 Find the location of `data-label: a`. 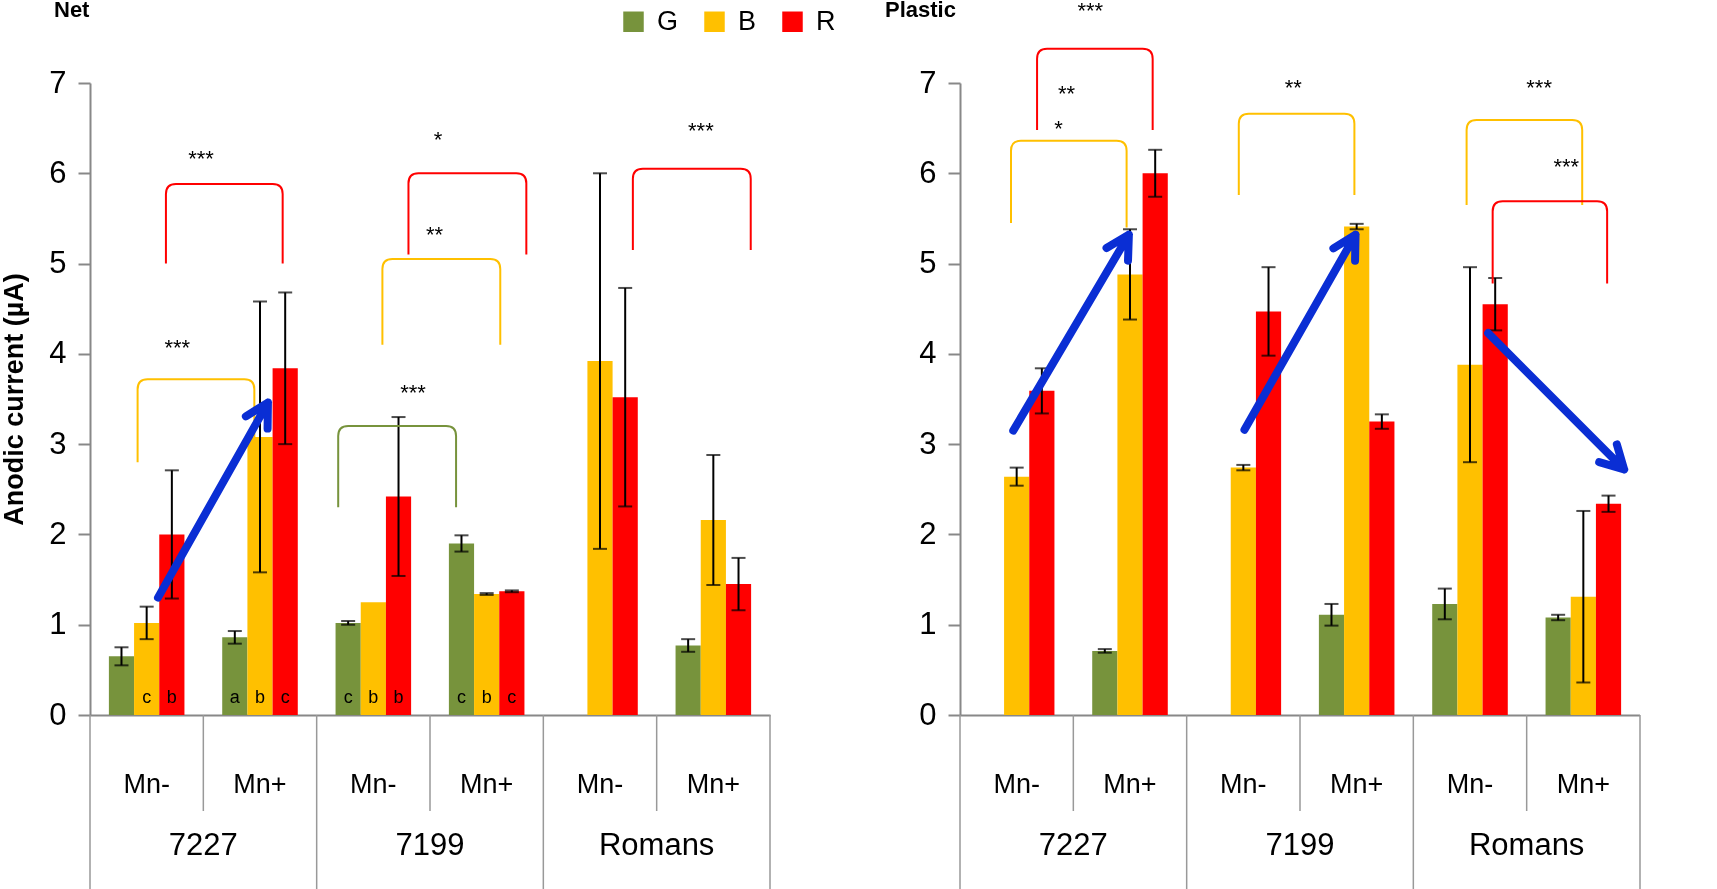

data-label: a is located at coordinates (235, 697).